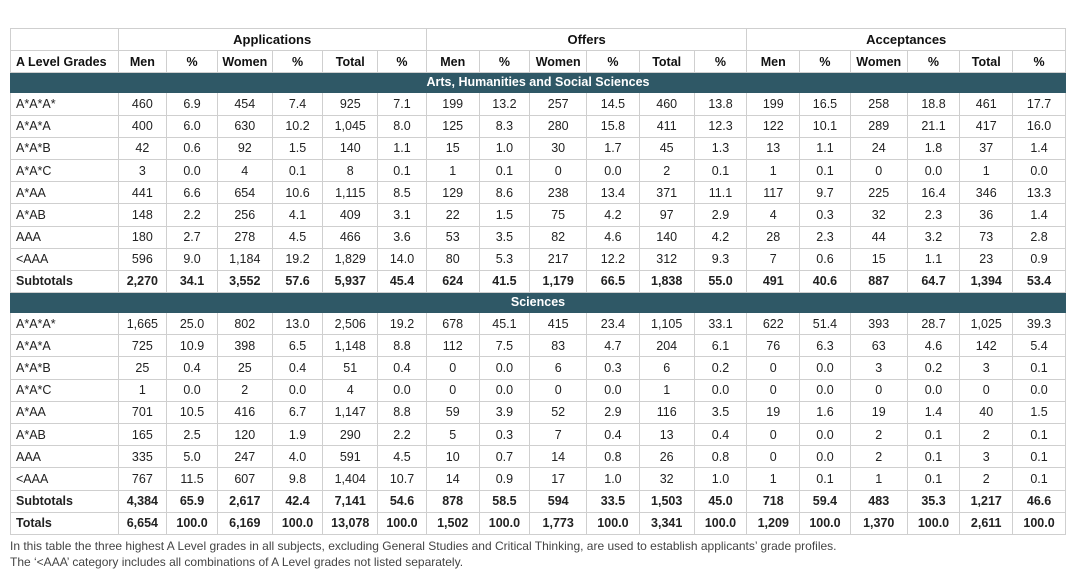 This screenshot has height=580, width=1080. I want to click on table-cell: 30, so click(558, 148).